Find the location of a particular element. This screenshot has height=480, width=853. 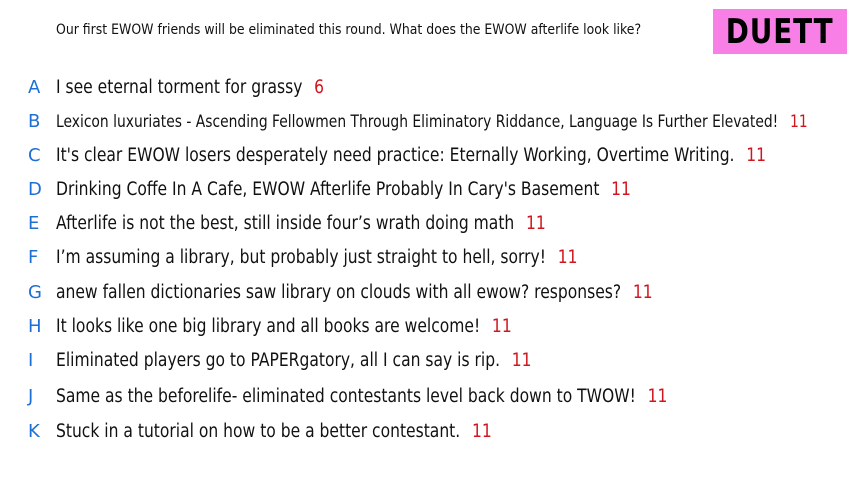

response-letter: H is located at coordinates (35, 326).